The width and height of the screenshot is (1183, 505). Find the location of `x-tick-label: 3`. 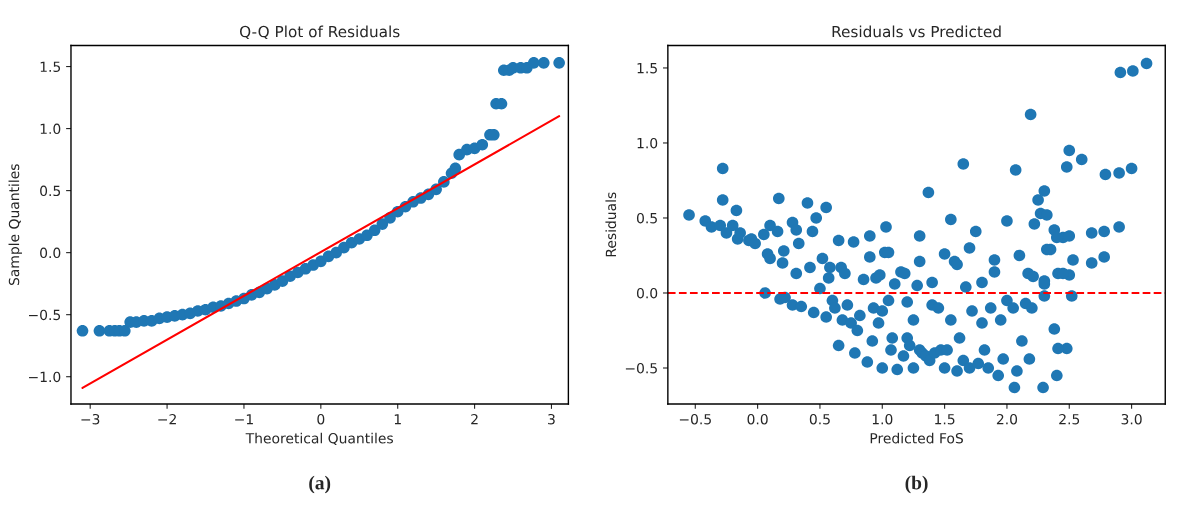

x-tick-label: 3 is located at coordinates (551, 419).